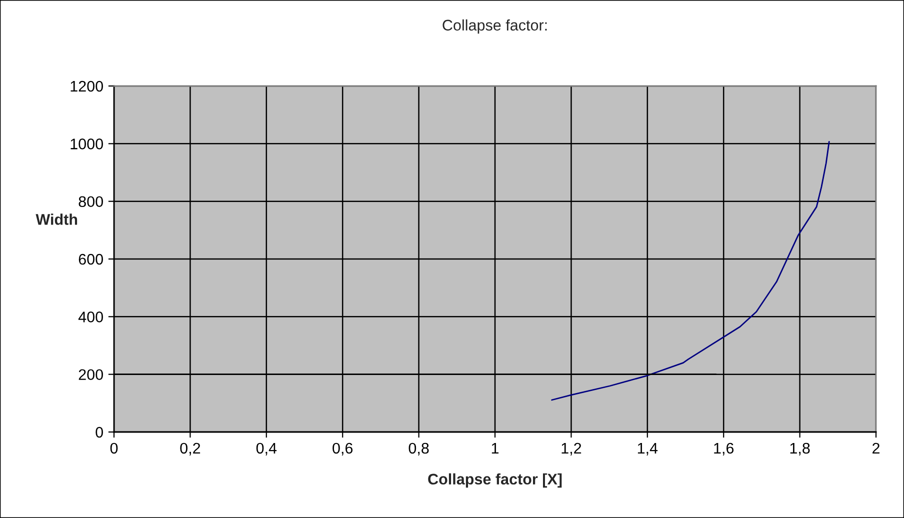  I want to click on x-tick-label: 1,6, so click(724, 449).